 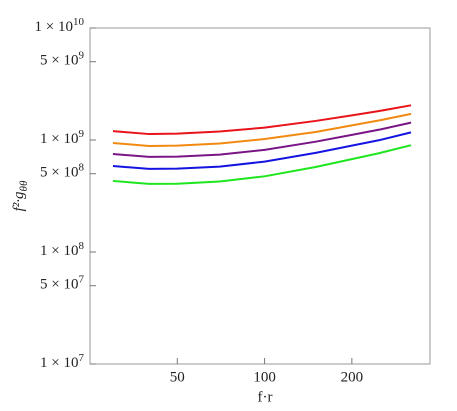 I want to click on y-tick-label: 1 × 10⁸, so click(x=62, y=250).